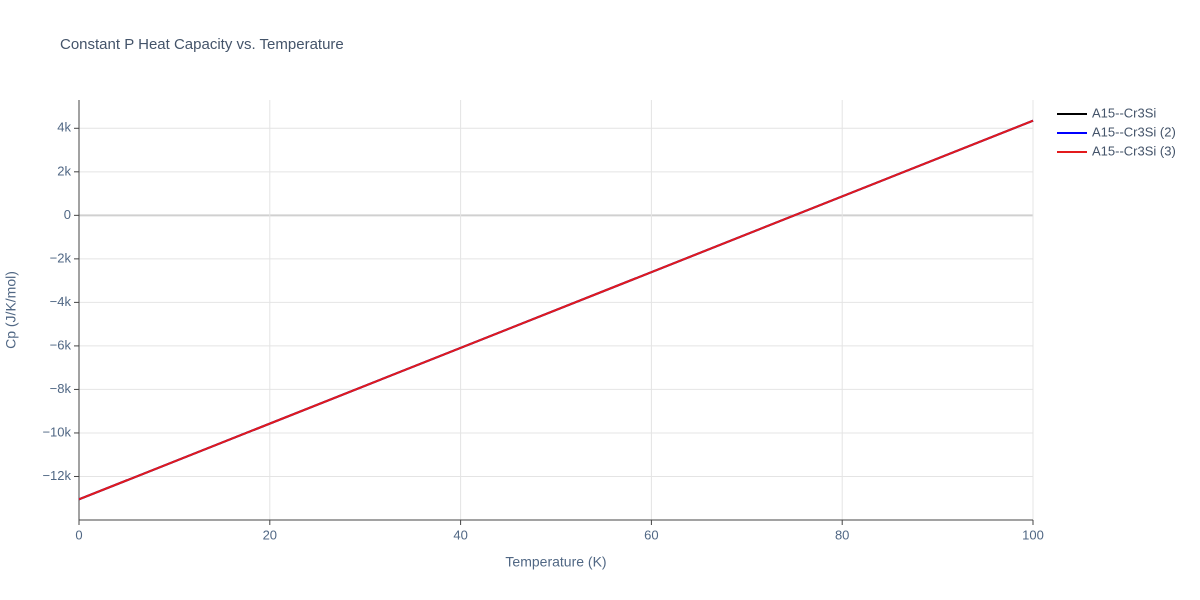 Image resolution: width=1200 pixels, height=600 pixels. Describe the element at coordinates (1134, 150) in the screenshot. I see `legend-label: A15--Cr3Si (3)` at that location.